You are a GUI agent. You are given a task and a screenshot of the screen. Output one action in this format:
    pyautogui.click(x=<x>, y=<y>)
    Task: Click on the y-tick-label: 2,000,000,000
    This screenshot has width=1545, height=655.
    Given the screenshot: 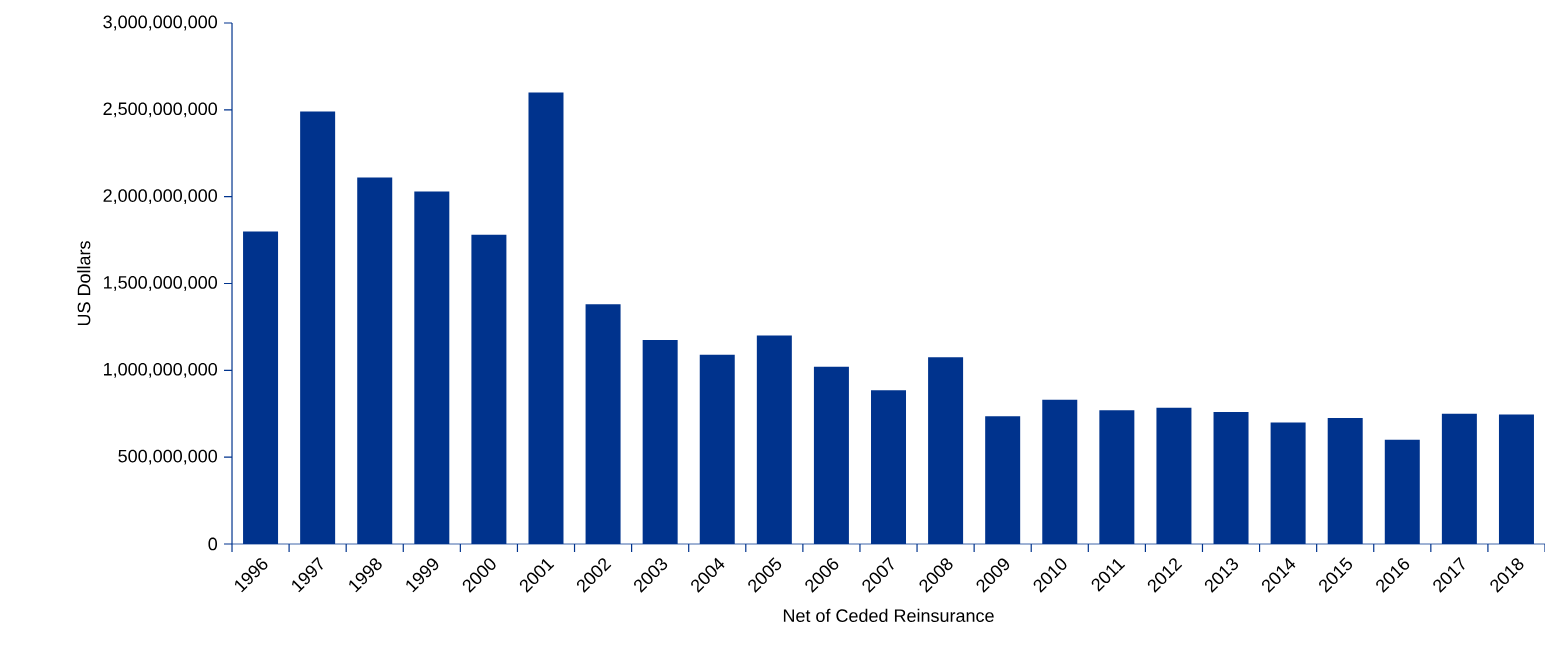 What is the action you would take?
    pyautogui.click(x=160, y=197)
    